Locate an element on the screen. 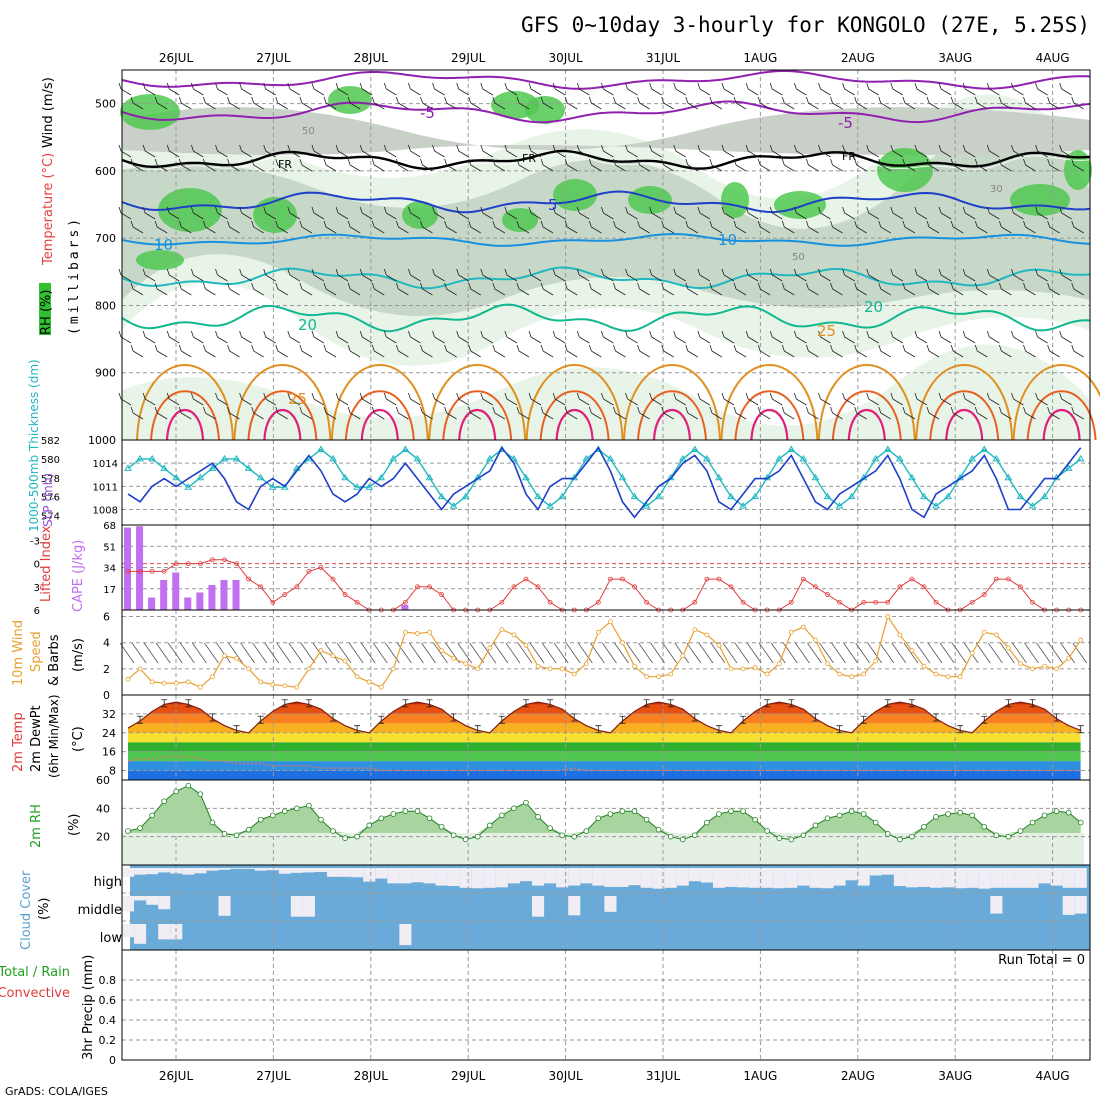 The height and width of the screenshot is (1100, 1100). date-label-bottom: 31JUL is located at coordinates (663, 1076).